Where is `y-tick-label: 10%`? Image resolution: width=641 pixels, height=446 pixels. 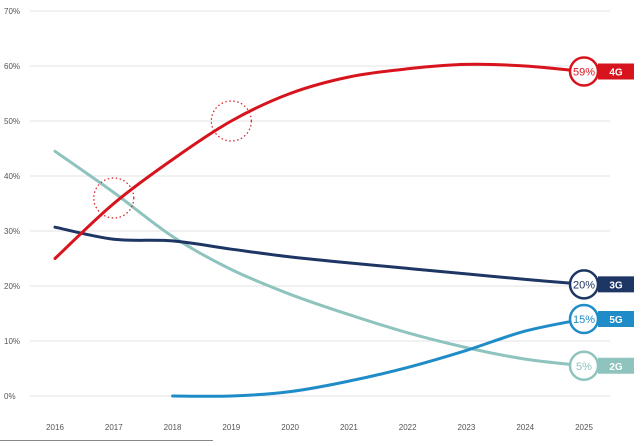
y-tick-label: 10% is located at coordinates (12, 341).